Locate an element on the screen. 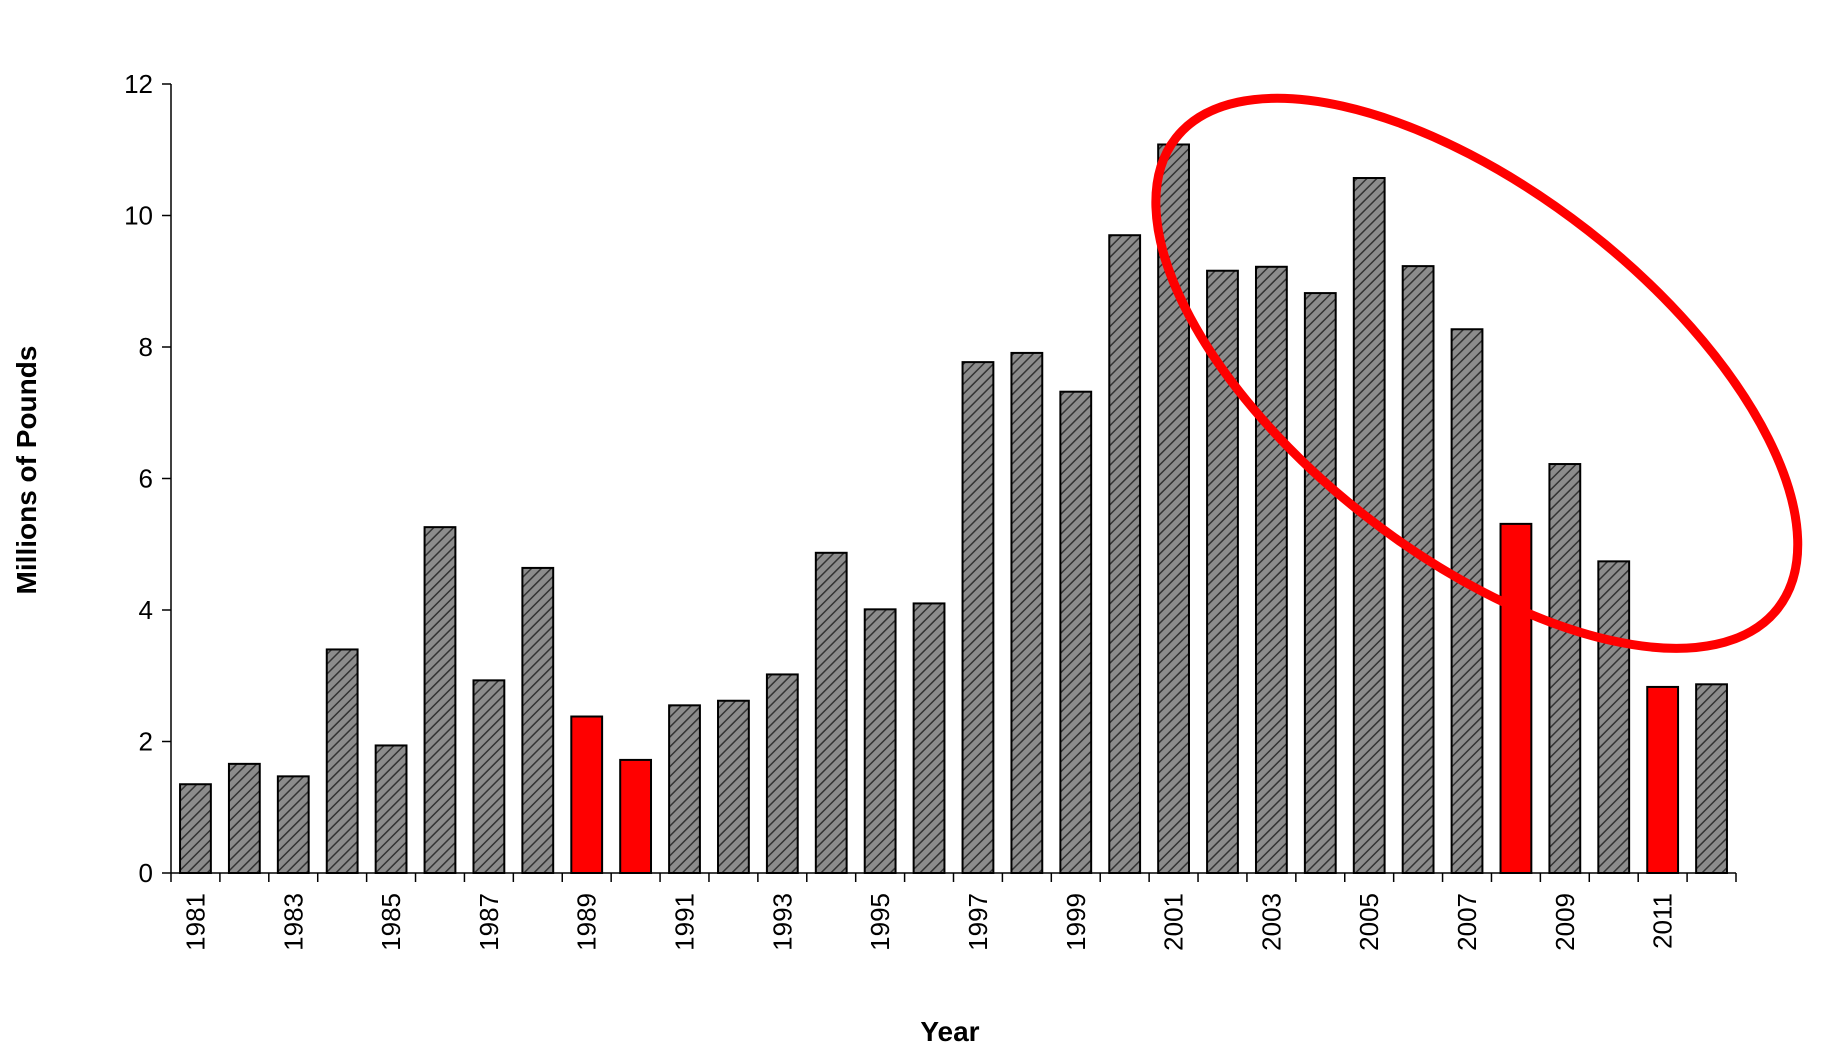  bar-1992 is located at coordinates (733, 786).